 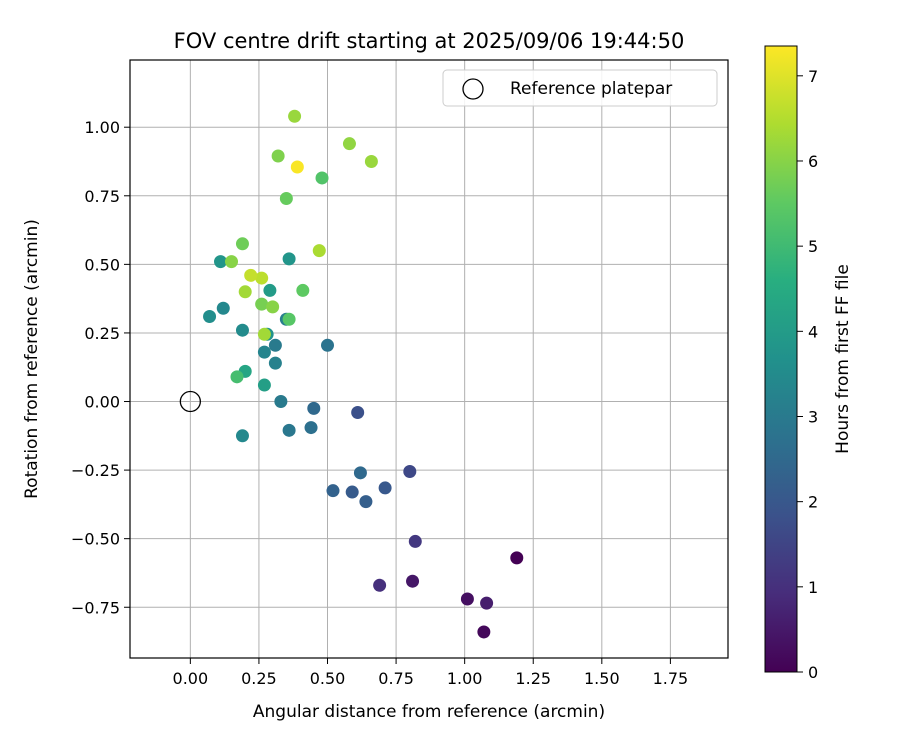 I want to click on x-axis-ticks: 0.00 0.25 0.50 0.75 1.00 1.25 1.50 1.75, so click(x=431, y=673).